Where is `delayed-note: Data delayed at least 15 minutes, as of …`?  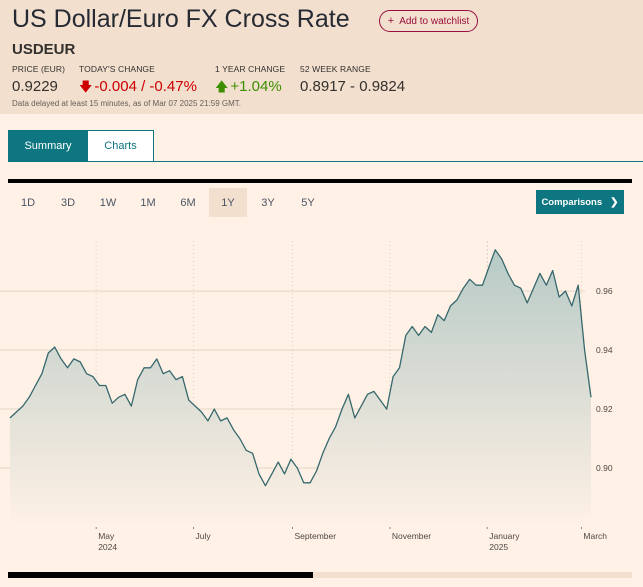 delayed-note: Data delayed at least 15 minutes, as of … is located at coordinates (127, 103).